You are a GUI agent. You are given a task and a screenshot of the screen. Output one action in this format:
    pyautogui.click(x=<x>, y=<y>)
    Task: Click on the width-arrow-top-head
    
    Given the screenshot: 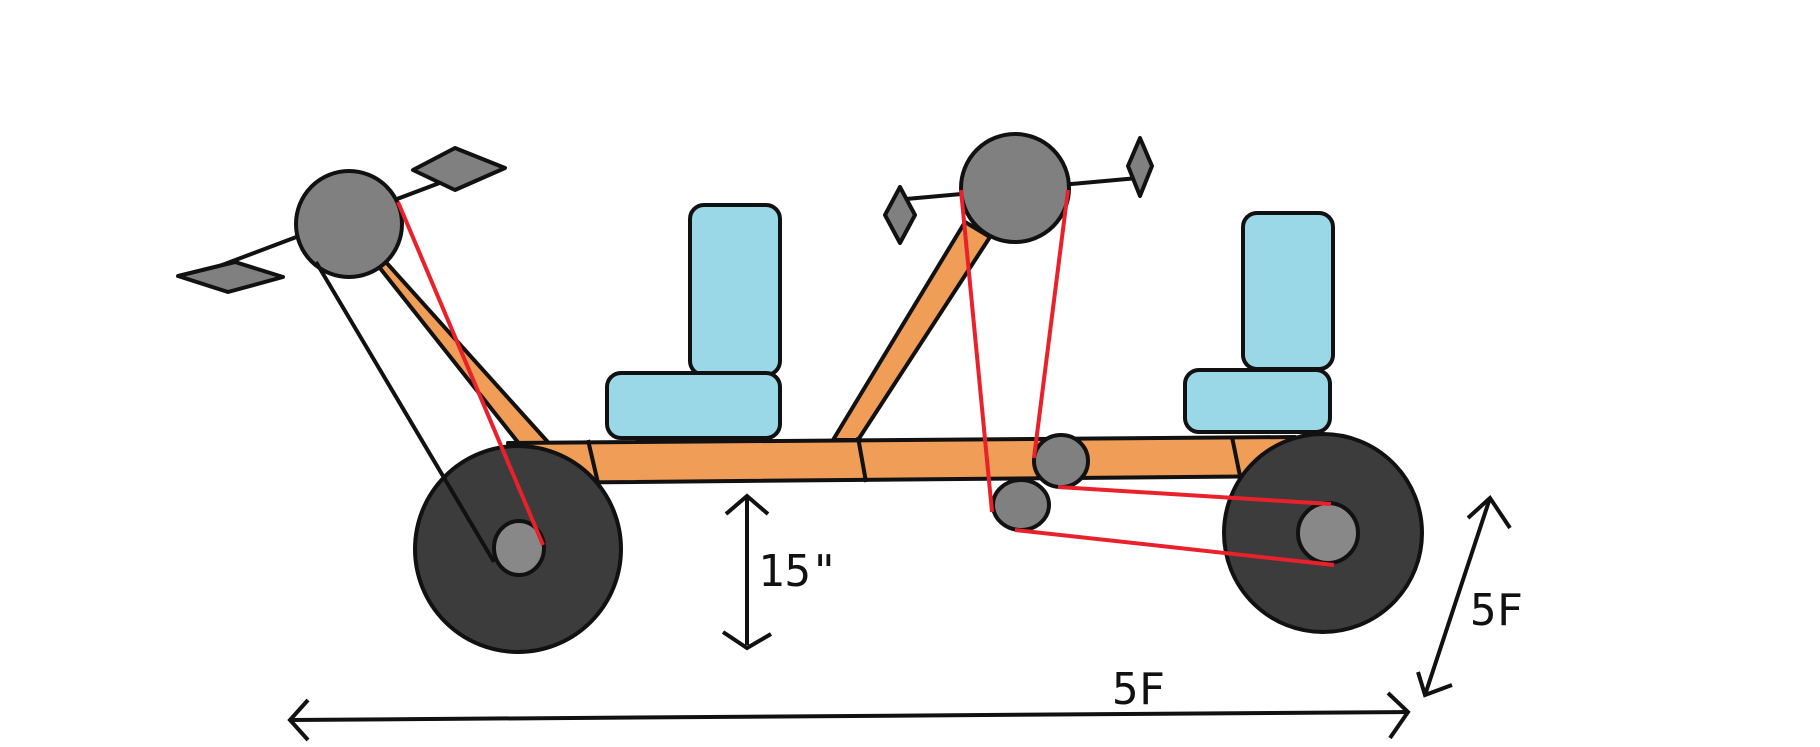 What is the action you would take?
    pyautogui.click(x=1489, y=512)
    